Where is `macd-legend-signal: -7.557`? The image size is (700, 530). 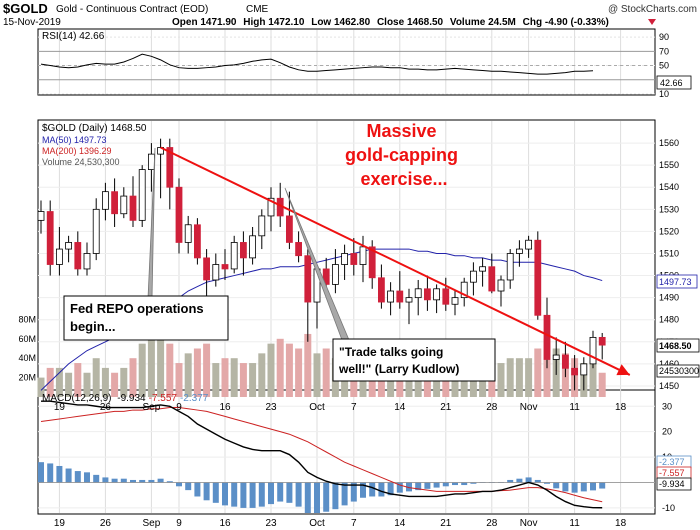 macd-legend-signal: -7.557 is located at coordinates (163, 398).